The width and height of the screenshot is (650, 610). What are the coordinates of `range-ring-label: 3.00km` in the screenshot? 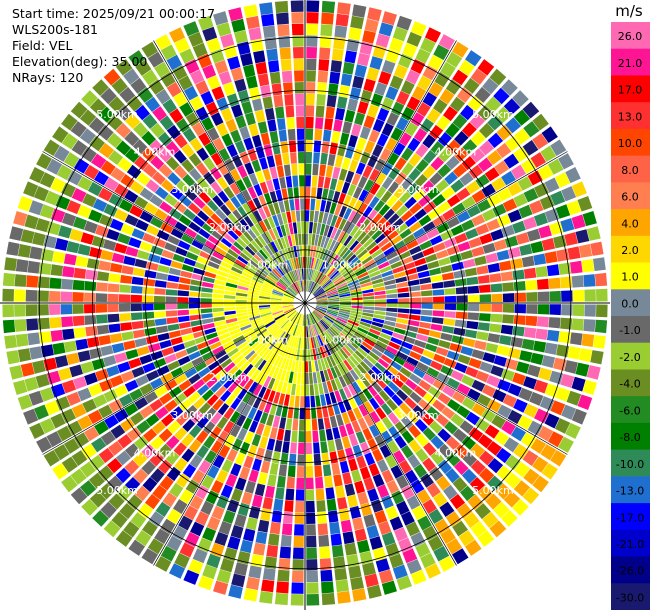 It's located at (418, 189).